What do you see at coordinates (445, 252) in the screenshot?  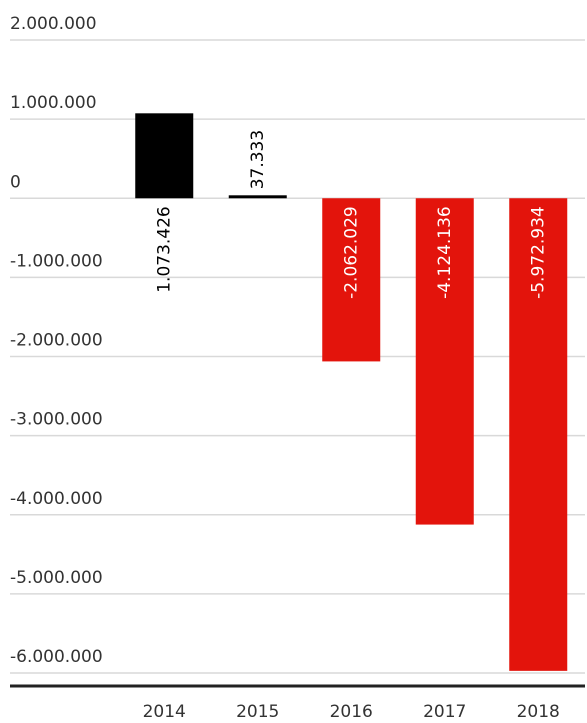 I see `data-label-2017: -4.124.136` at bounding box center [445, 252].